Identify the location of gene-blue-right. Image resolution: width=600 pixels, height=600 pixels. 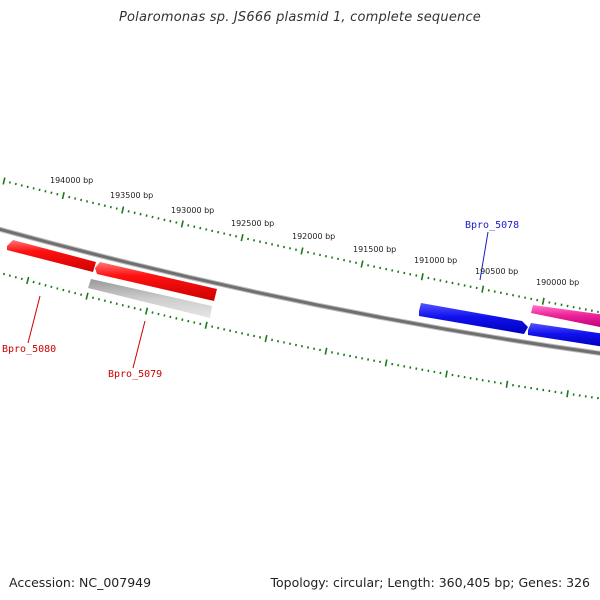
(564, 335).